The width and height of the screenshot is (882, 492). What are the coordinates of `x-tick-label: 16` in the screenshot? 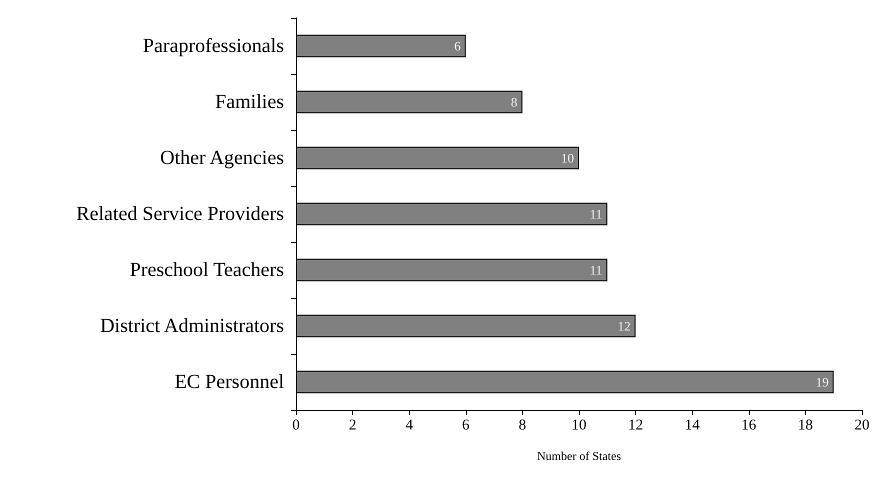 It's located at (749, 426).